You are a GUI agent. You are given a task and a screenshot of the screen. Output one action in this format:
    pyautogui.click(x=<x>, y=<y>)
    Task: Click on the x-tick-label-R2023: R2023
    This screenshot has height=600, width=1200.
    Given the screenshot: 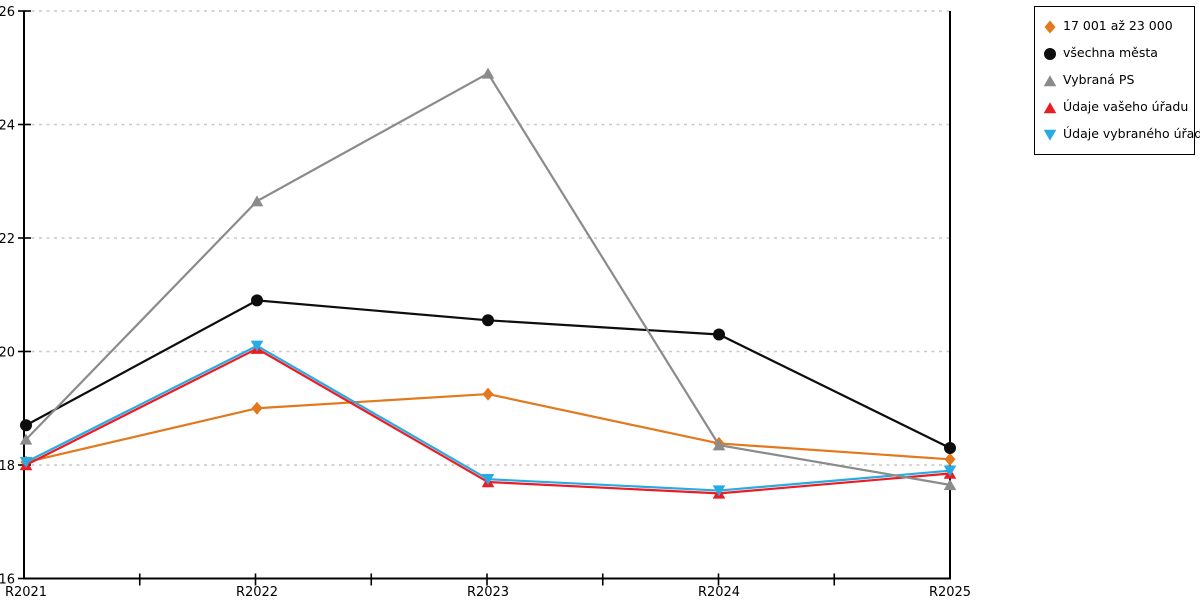 What is the action you would take?
    pyautogui.click(x=488, y=592)
    